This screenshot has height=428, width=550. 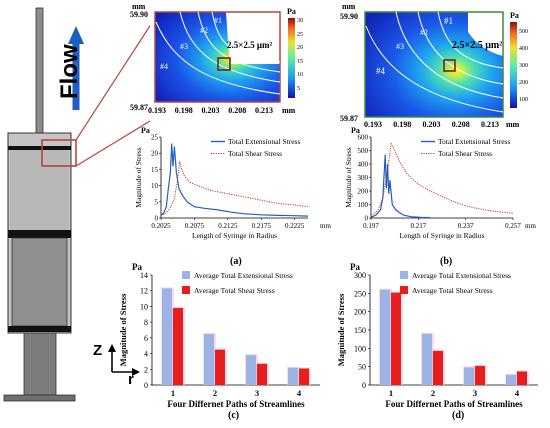 What do you see at coordinates (183, 110) in the screenshot?
I see `heatmap-a-x-tick: 0.198` at bounding box center [183, 110].